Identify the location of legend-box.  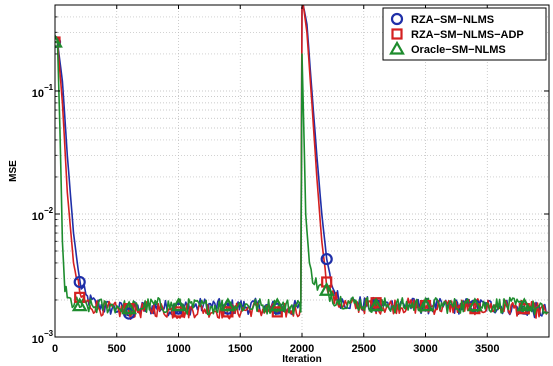
(464, 34).